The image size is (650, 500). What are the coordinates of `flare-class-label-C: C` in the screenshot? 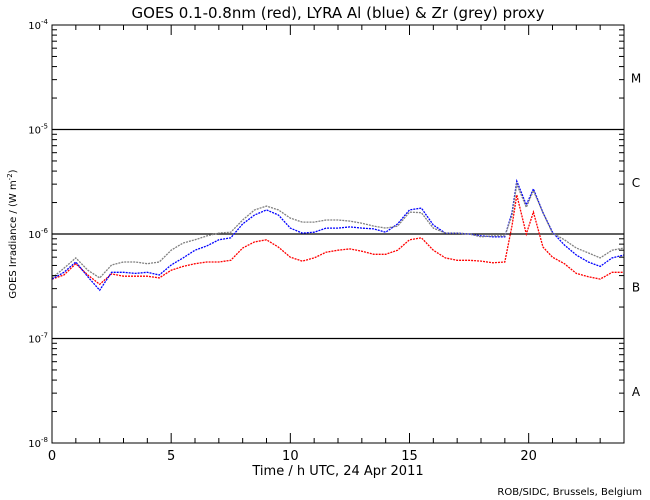 It's located at (636, 183).